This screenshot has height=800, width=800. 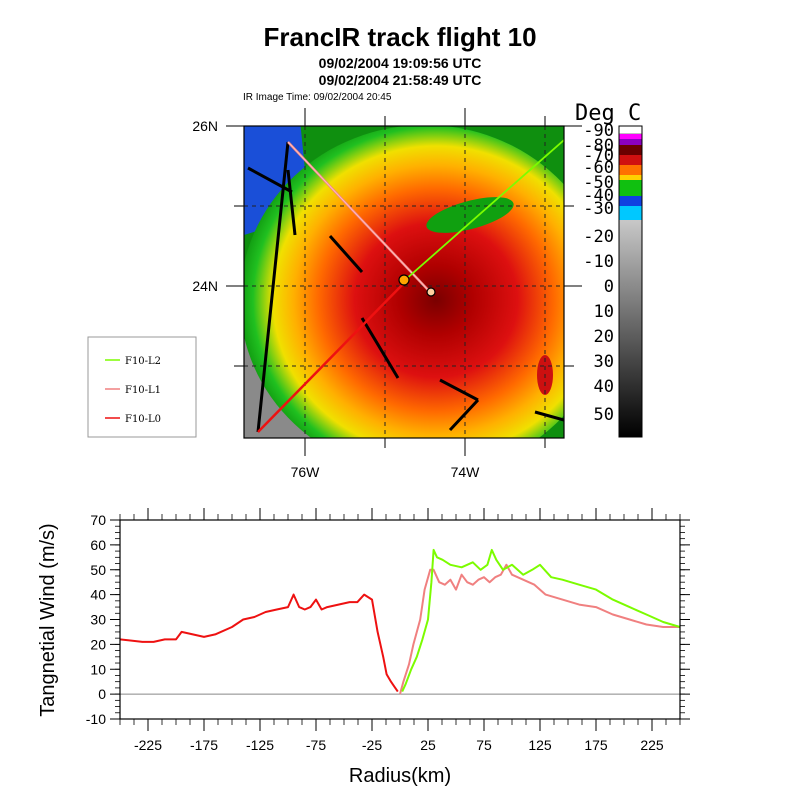 I want to click on colorbar-tick-label: 50, so click(x=604, y=415).